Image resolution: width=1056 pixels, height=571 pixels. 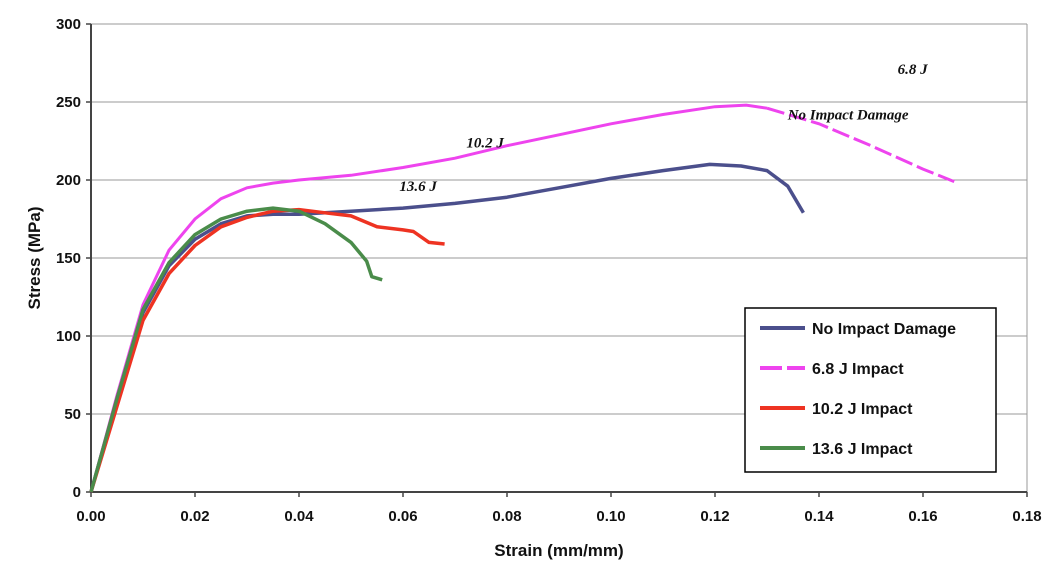 What do you see at coordinates (68, 24) in the screenshot?
I see `y-tick-label: 300` at bounding box center [68, 24].